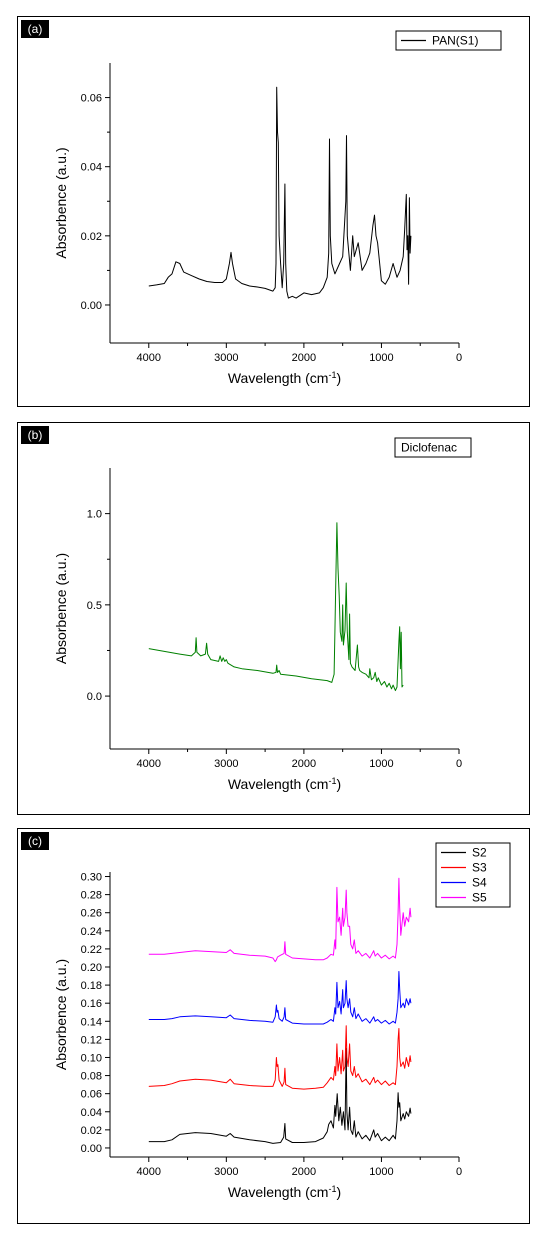 This screenshot has height=1238, width=550. Describe the element at coordinates (91, 1040) in the screenshot. I see `y-tick-label: 0.12` at that location.